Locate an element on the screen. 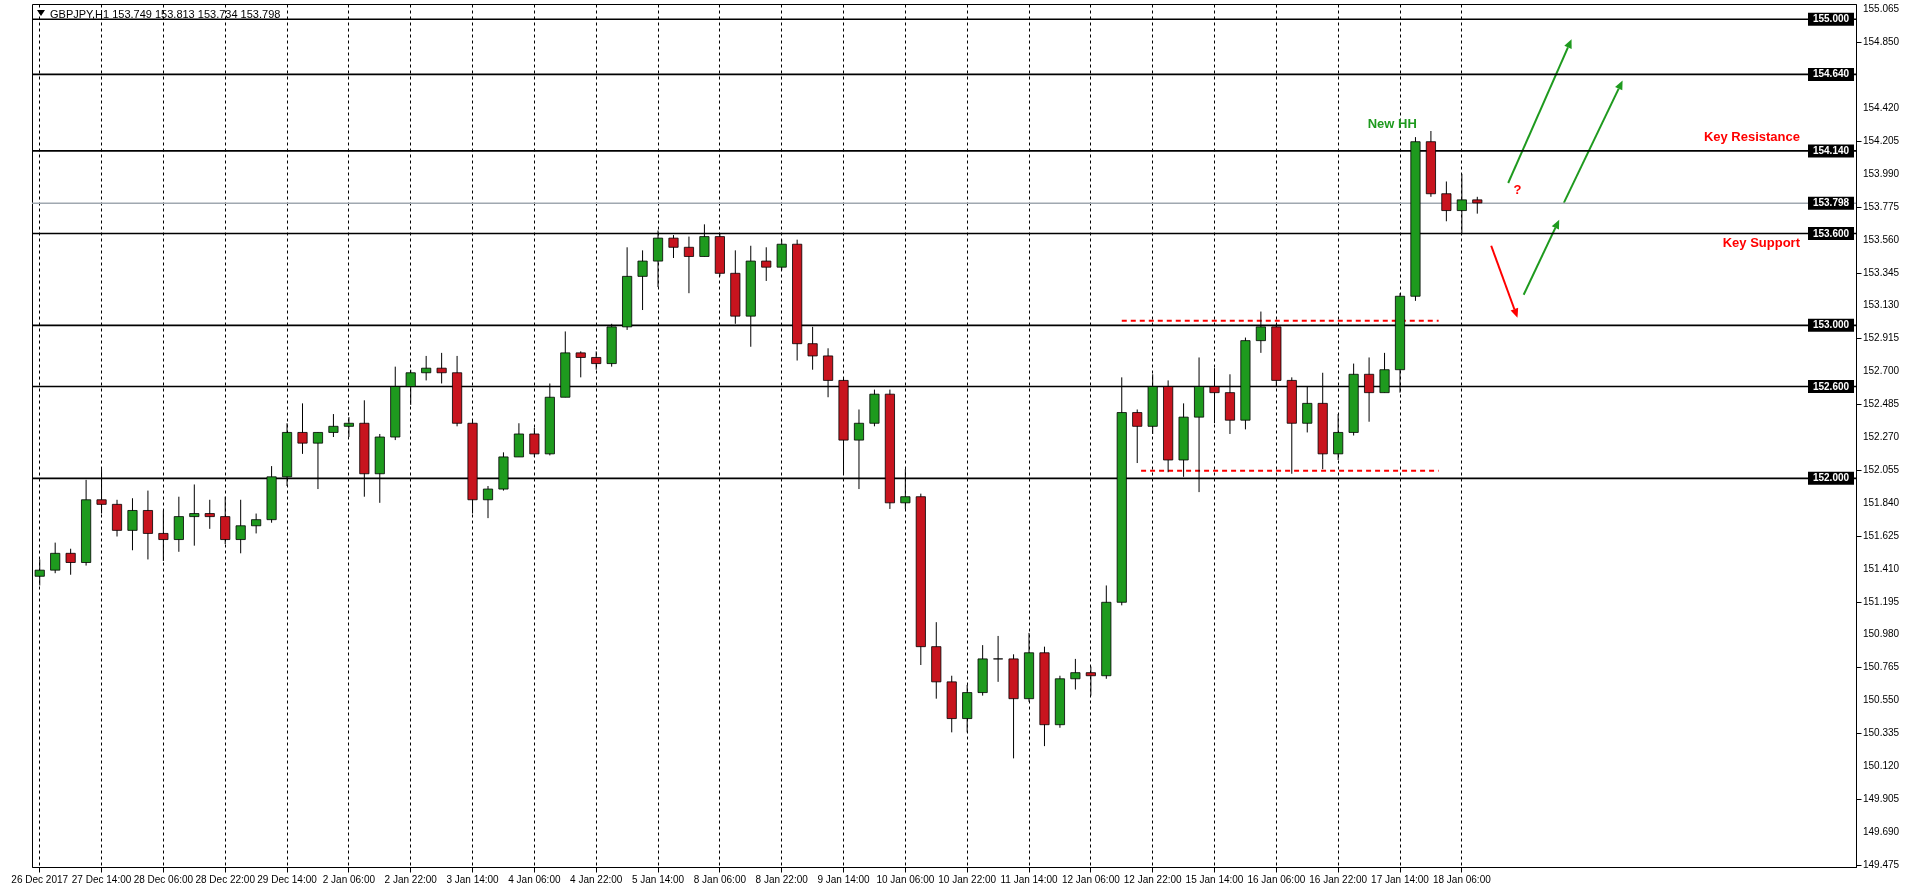  y-tick-label: 152.270 is located at coordinates (1881, 437).